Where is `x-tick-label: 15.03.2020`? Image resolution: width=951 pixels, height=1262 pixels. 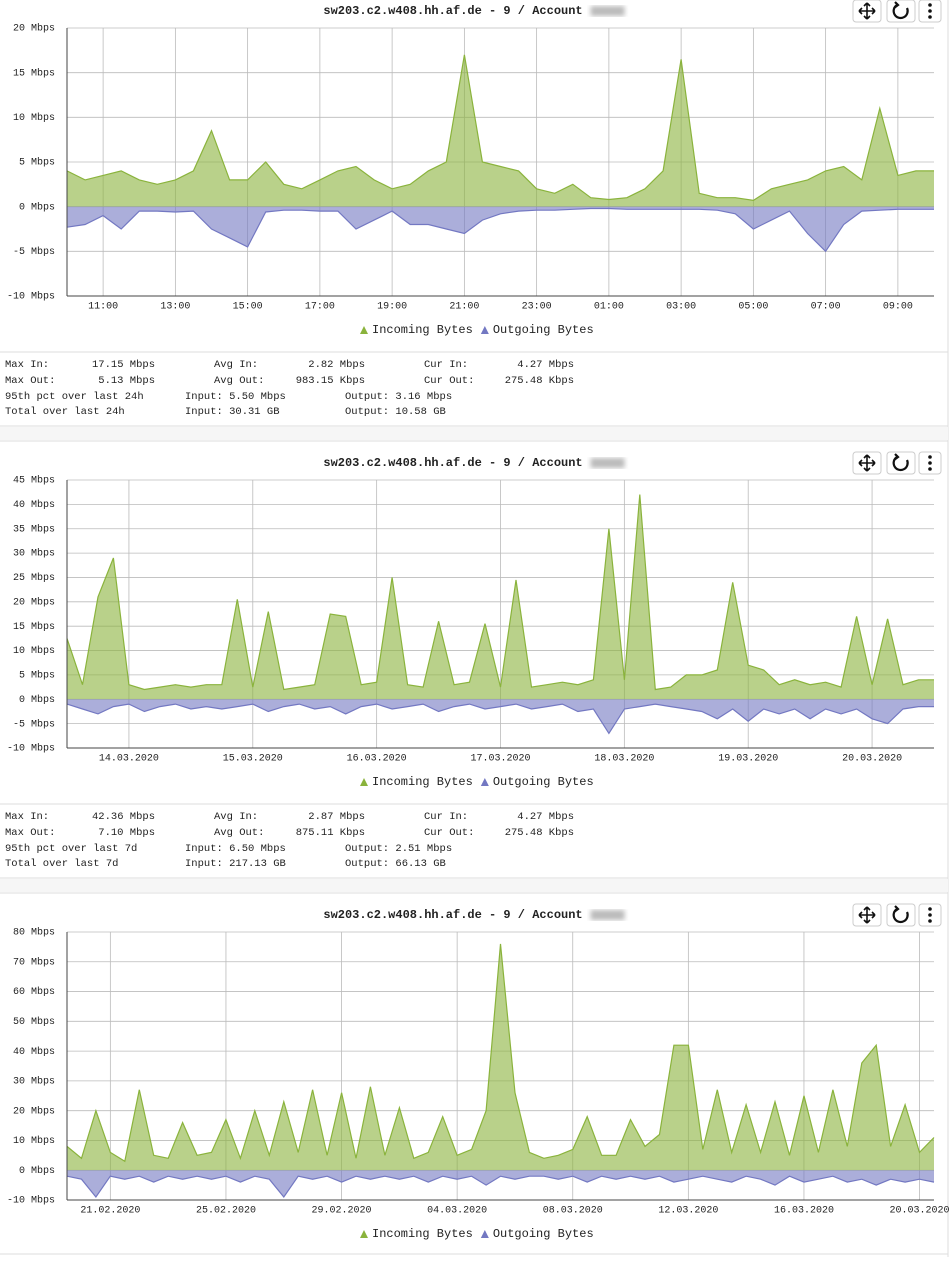
x-tick-label: 15.03.2020 is located at coordinates (253, 759).